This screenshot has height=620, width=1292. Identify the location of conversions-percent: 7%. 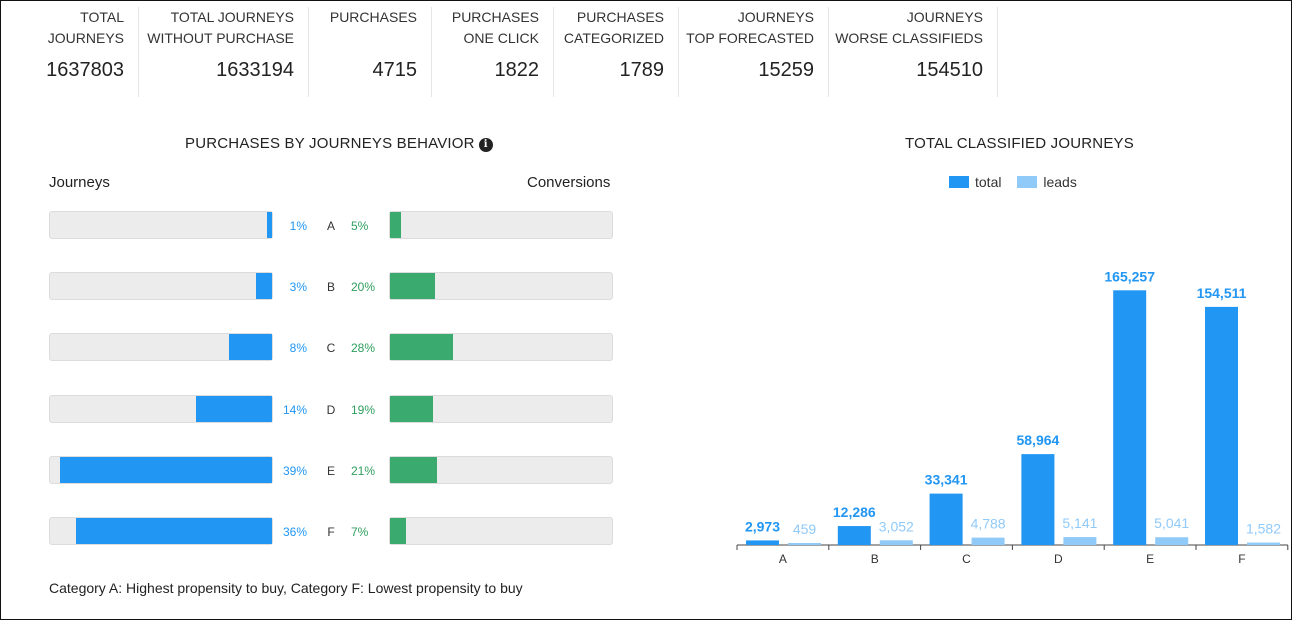
(360, 532).